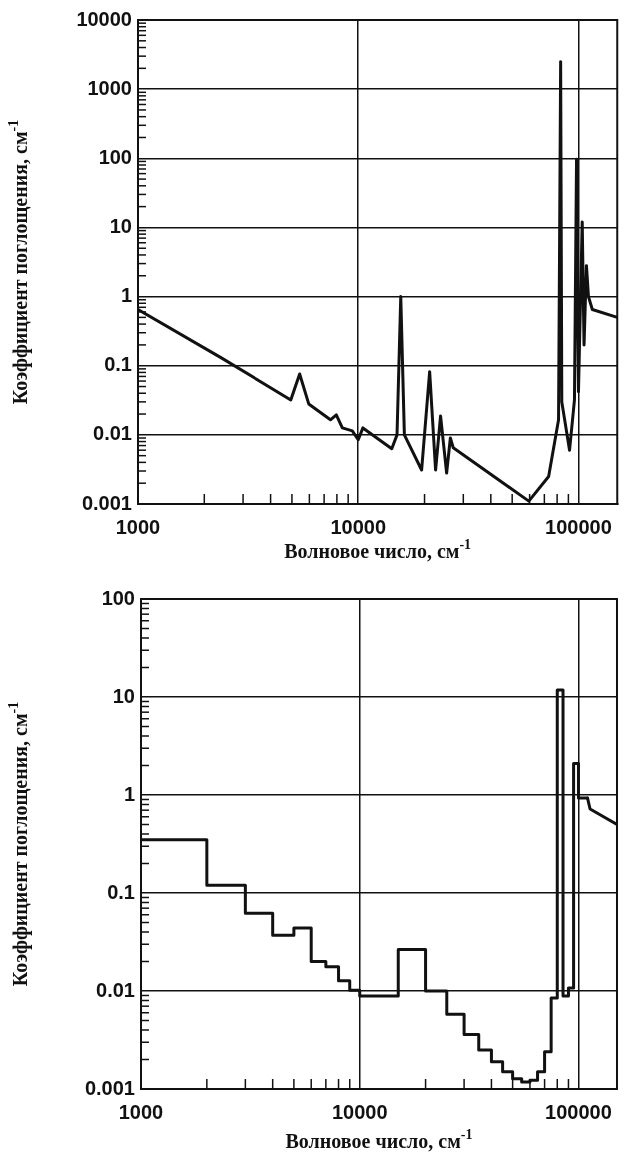 This screenshot has height=1161, width=624. Describe the element at coordinates (104, 18) in the screenshot. I see `y-tick-label: 10000` at that location.